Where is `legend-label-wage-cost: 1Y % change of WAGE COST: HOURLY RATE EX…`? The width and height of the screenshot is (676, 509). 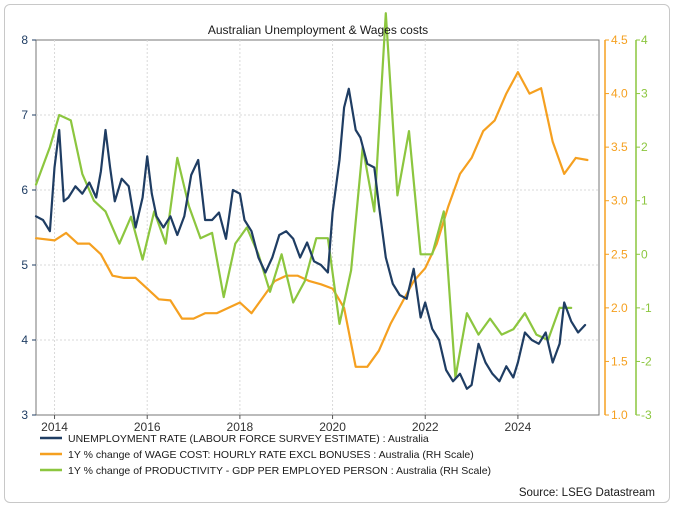
legend-label-wage-cost: 1Y % change of WAGE COST: HOURLY RATE EX… is located at coordinates (271, 455).